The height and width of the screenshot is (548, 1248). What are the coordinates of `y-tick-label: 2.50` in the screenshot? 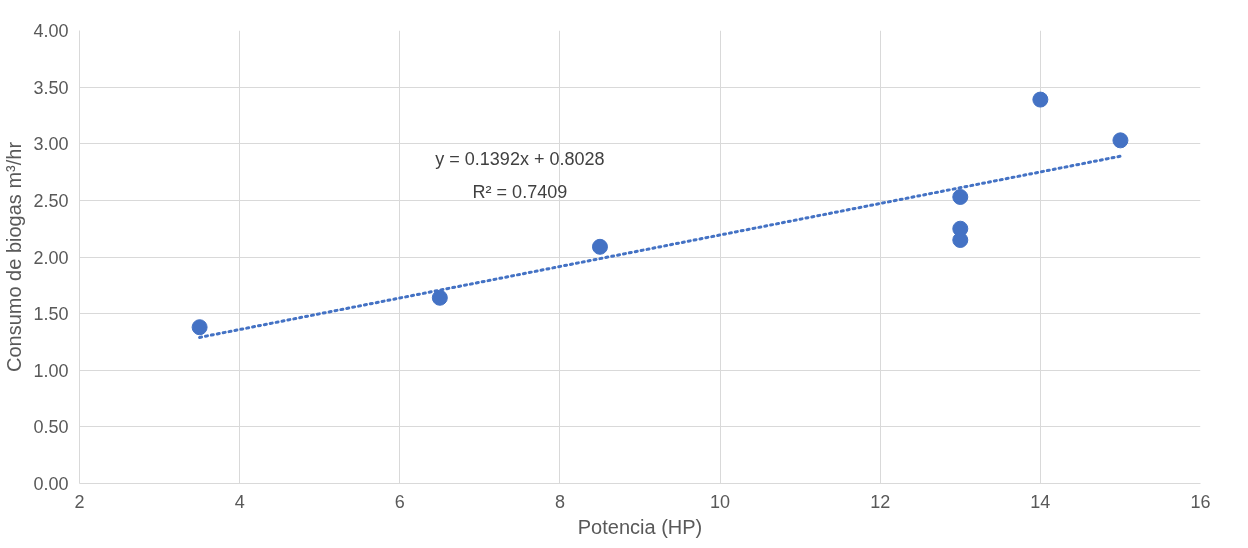 It's located at (51, 200).